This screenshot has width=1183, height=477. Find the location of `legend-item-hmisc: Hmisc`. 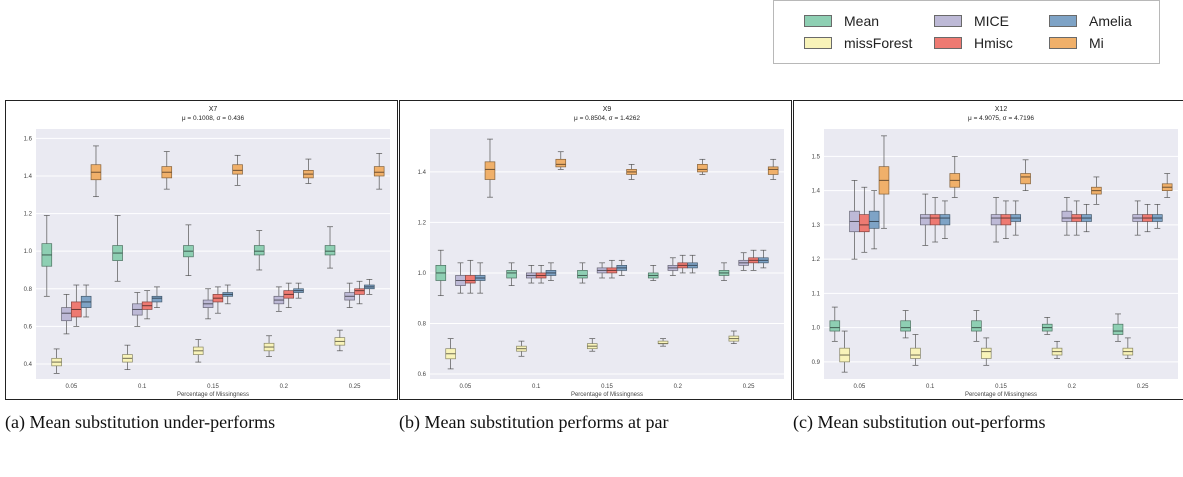

legend-item-hmisc: Hmisc is located at coordinates (973, 43).